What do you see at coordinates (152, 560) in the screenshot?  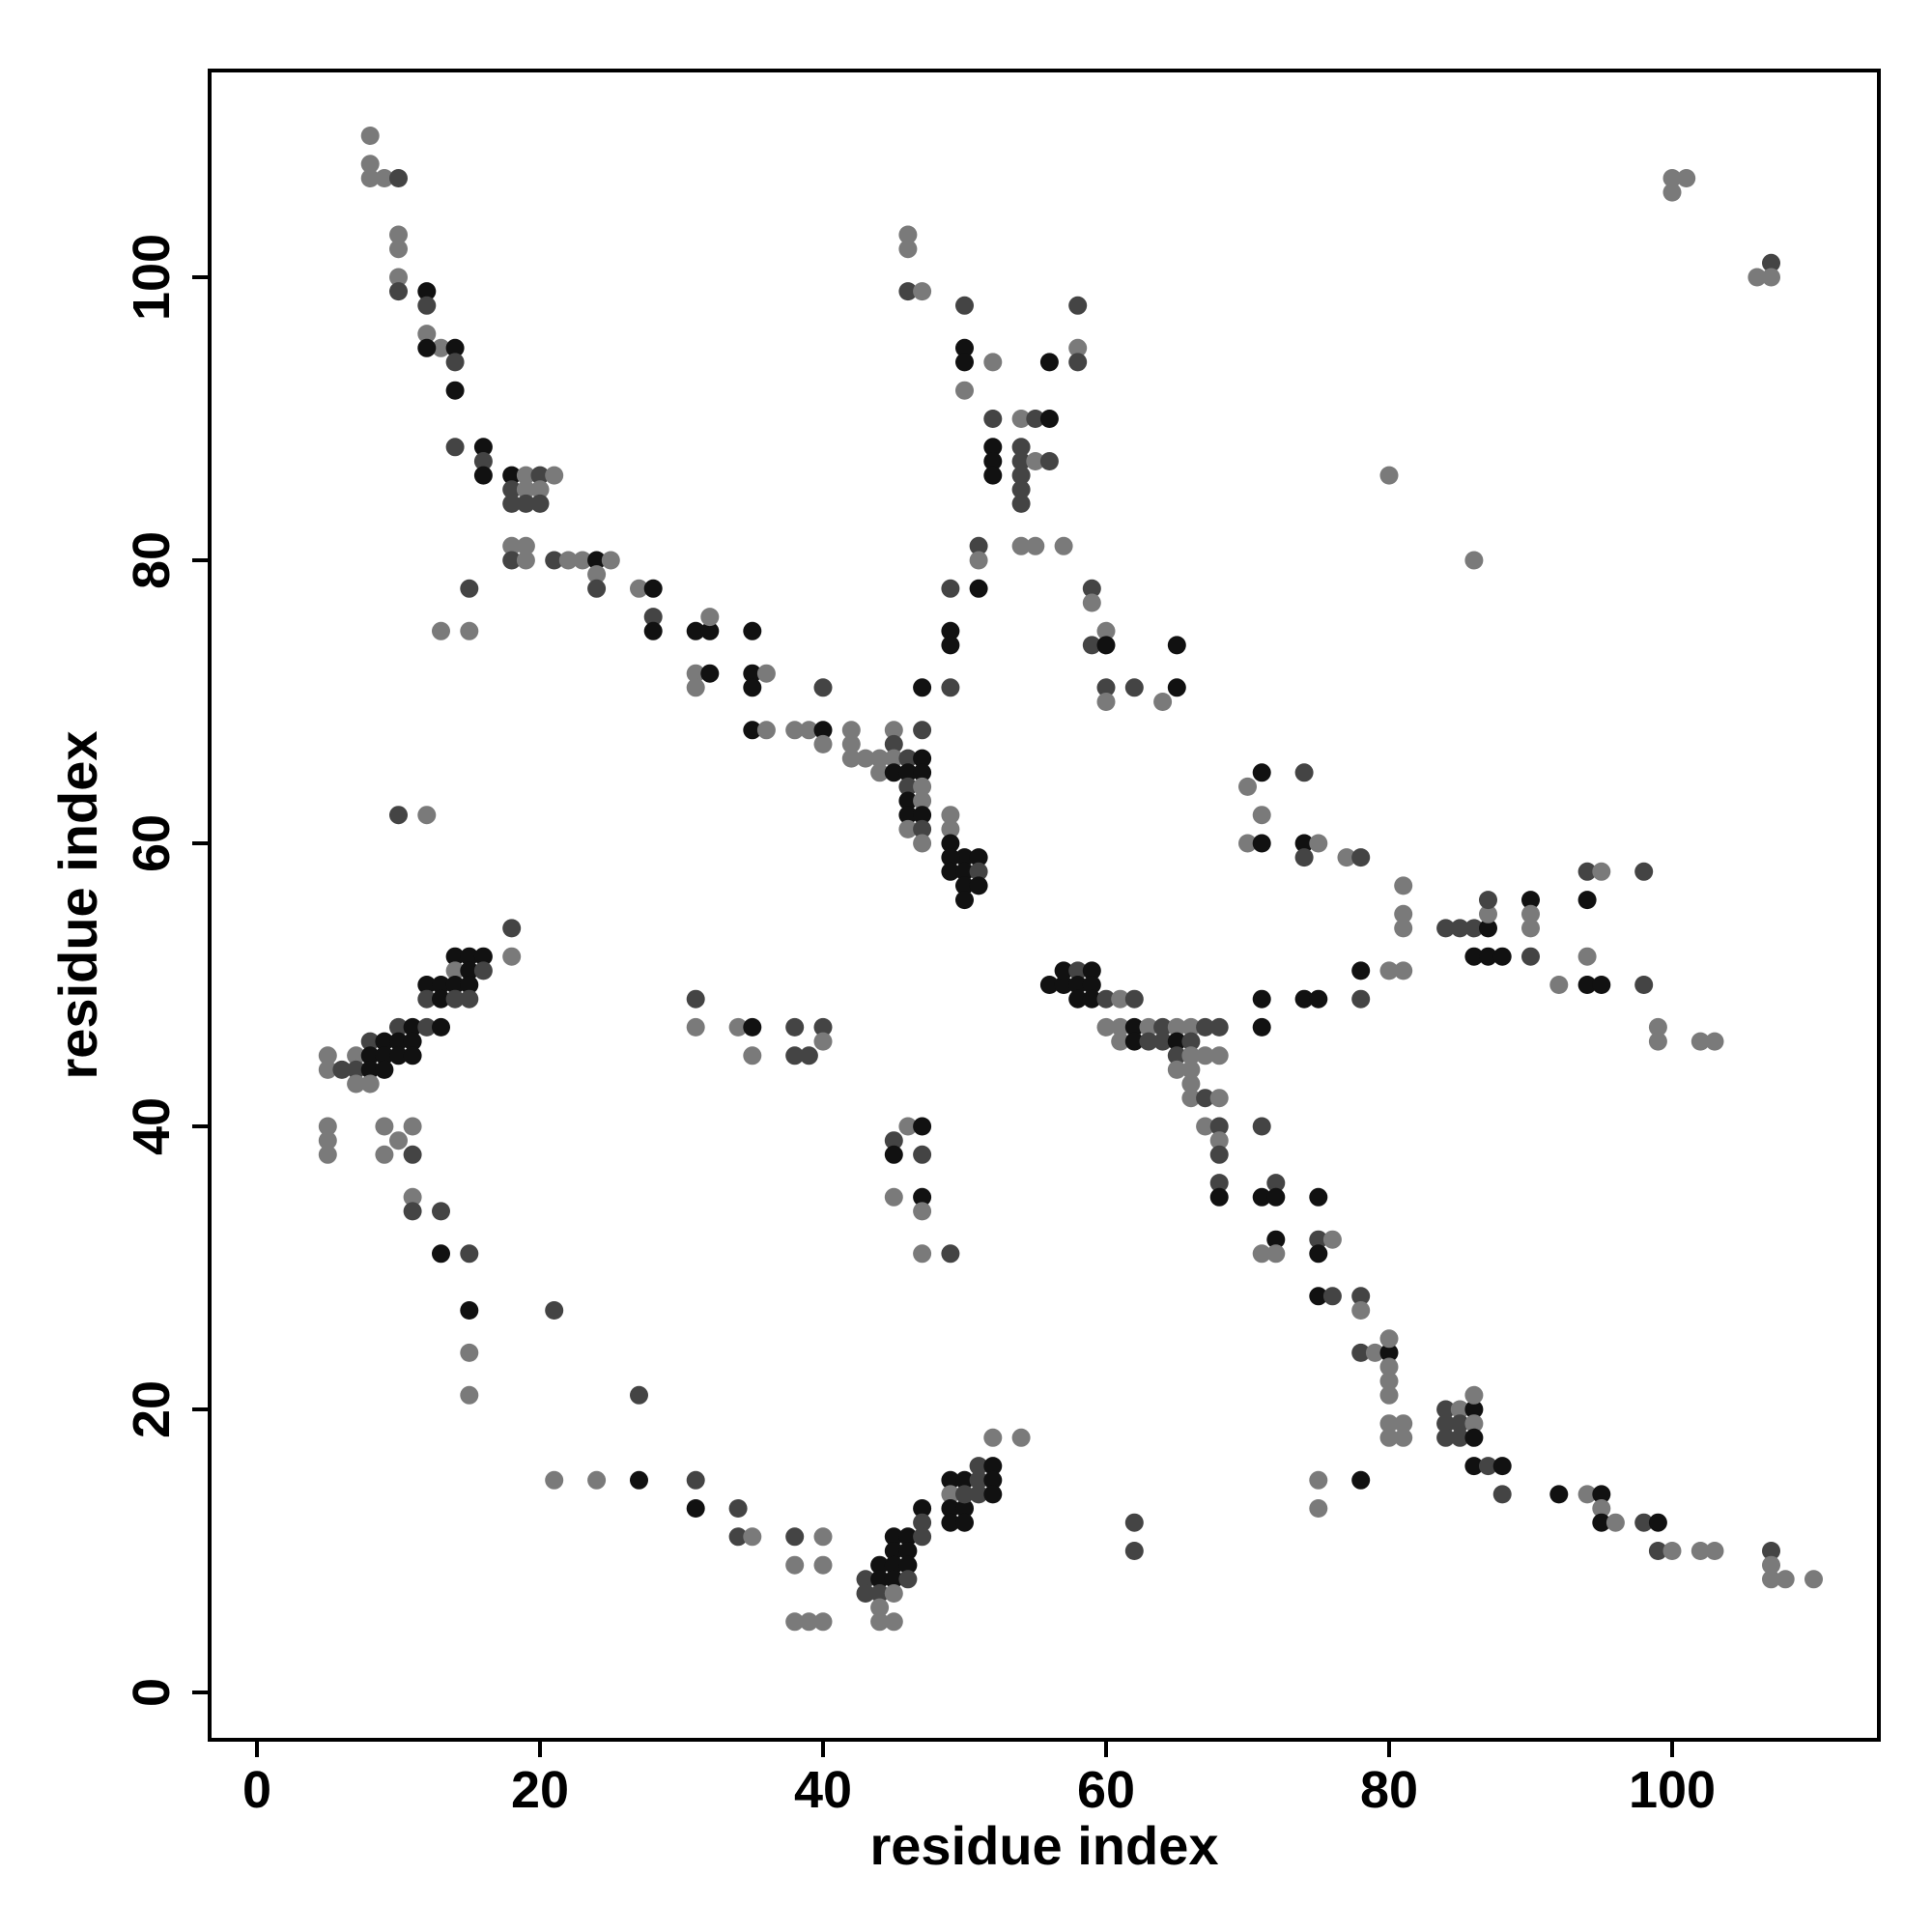 I see `y-tick-label: 80` at bounding box center [152, 560].